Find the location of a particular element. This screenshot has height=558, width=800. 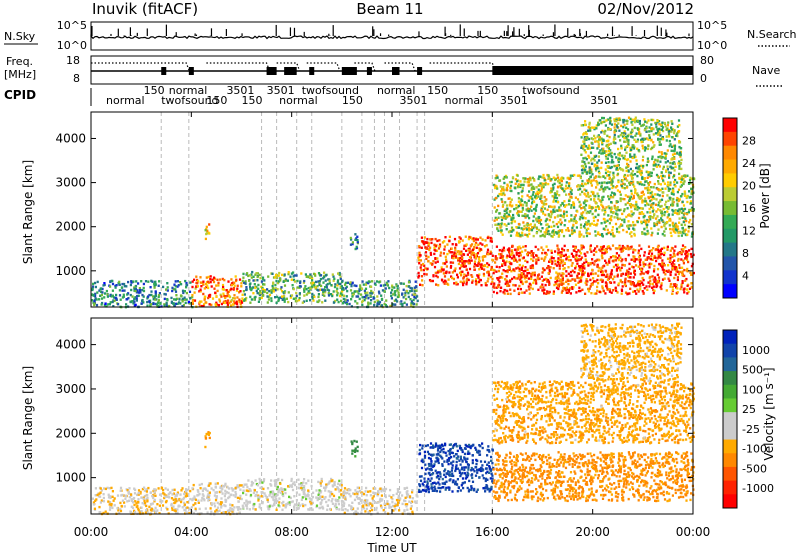

nsky-tick-bottom: 10^0 is located at coordinates (72, 45).